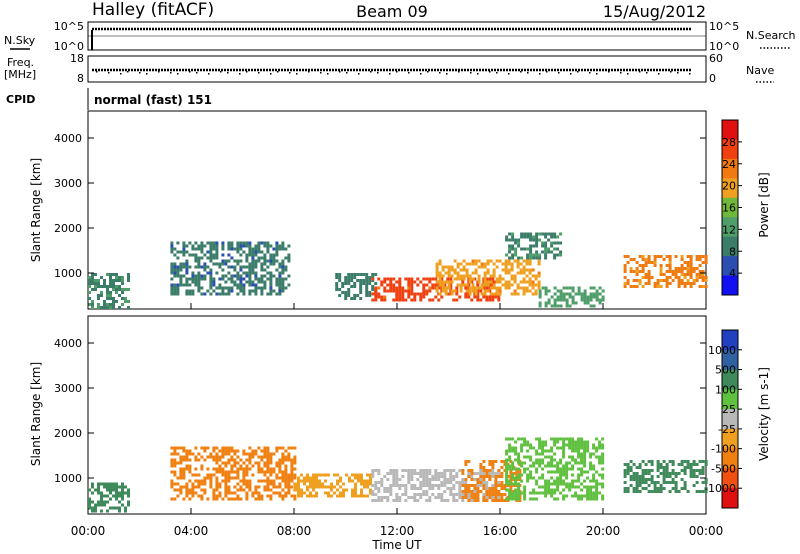  What do you see at coordinates (732, 273) in the screenshot?
I see `colorbar-tick-label: 4` at bounding box center [732, 273].